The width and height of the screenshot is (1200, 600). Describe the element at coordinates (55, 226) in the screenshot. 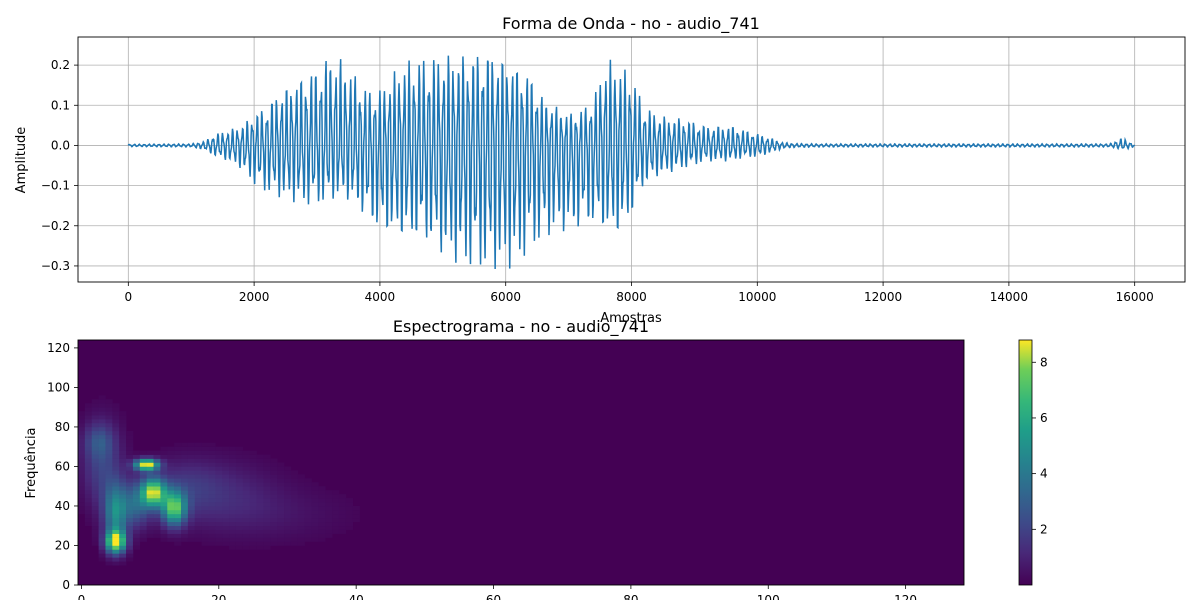

I see `waveform-y-tick-label: −0.2` at that location.